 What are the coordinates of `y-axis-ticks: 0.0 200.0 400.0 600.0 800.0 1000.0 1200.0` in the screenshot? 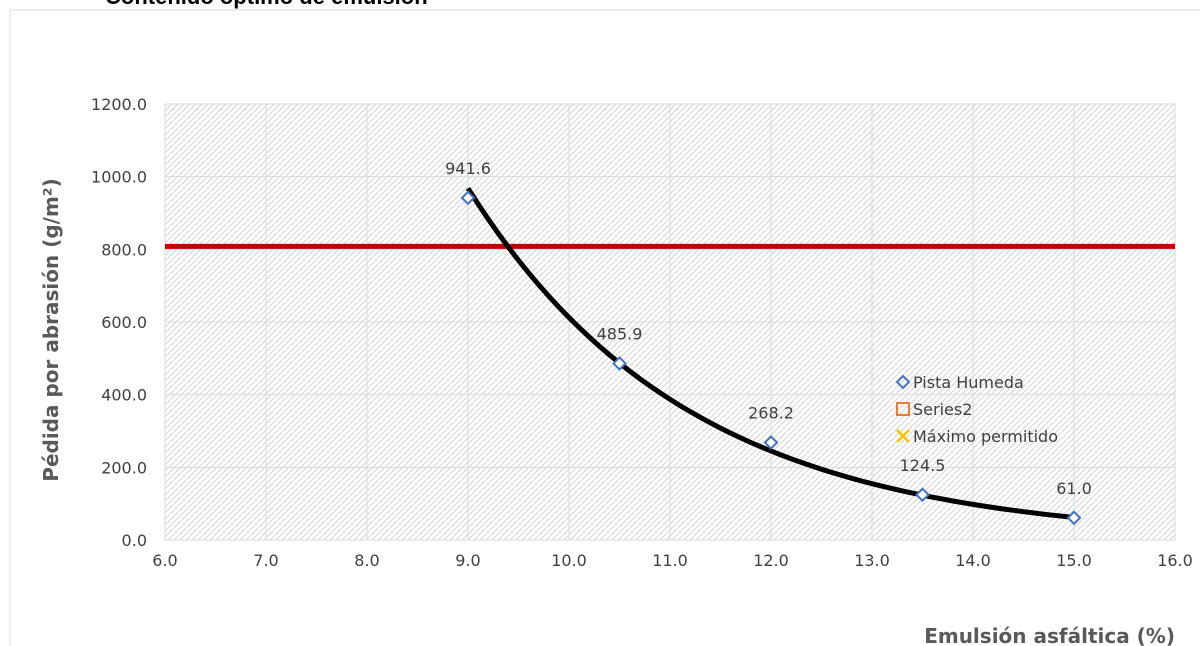 It's located at (119, 322).